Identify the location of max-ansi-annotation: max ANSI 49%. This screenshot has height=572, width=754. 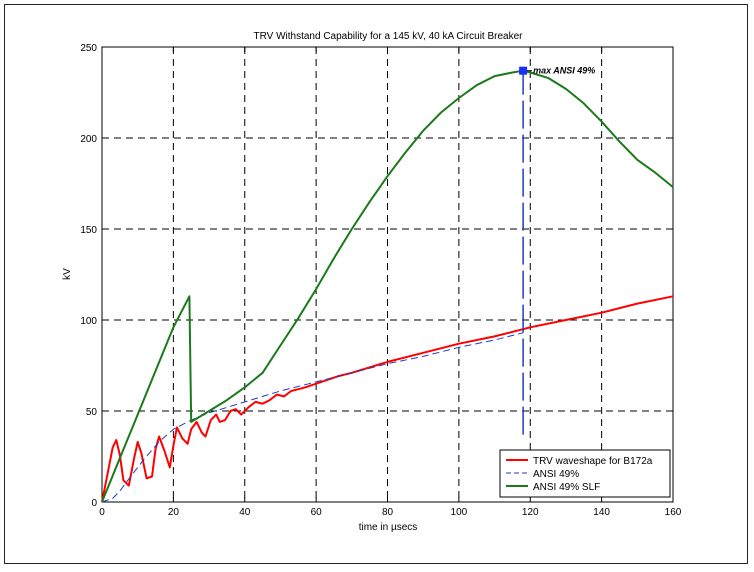
(564, 71).